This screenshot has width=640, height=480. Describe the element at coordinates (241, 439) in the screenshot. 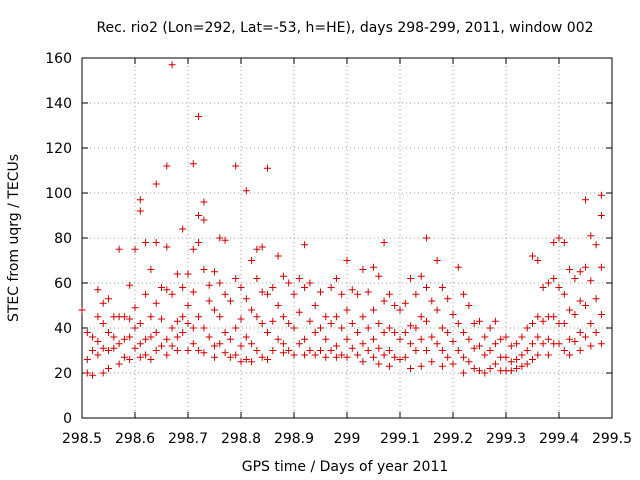

I see `x-tick-label: 298.8` at that location.